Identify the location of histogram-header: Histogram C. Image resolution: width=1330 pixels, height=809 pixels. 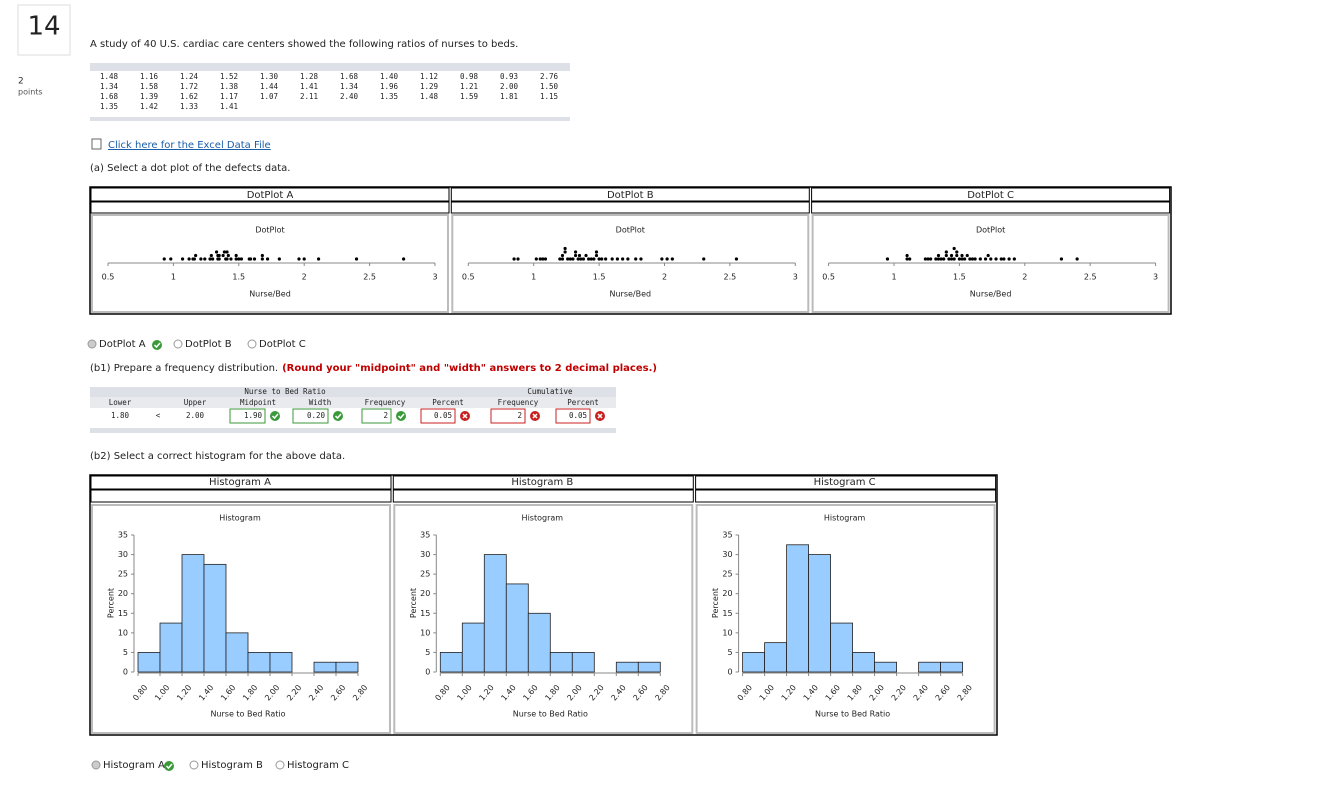
(845, 482).